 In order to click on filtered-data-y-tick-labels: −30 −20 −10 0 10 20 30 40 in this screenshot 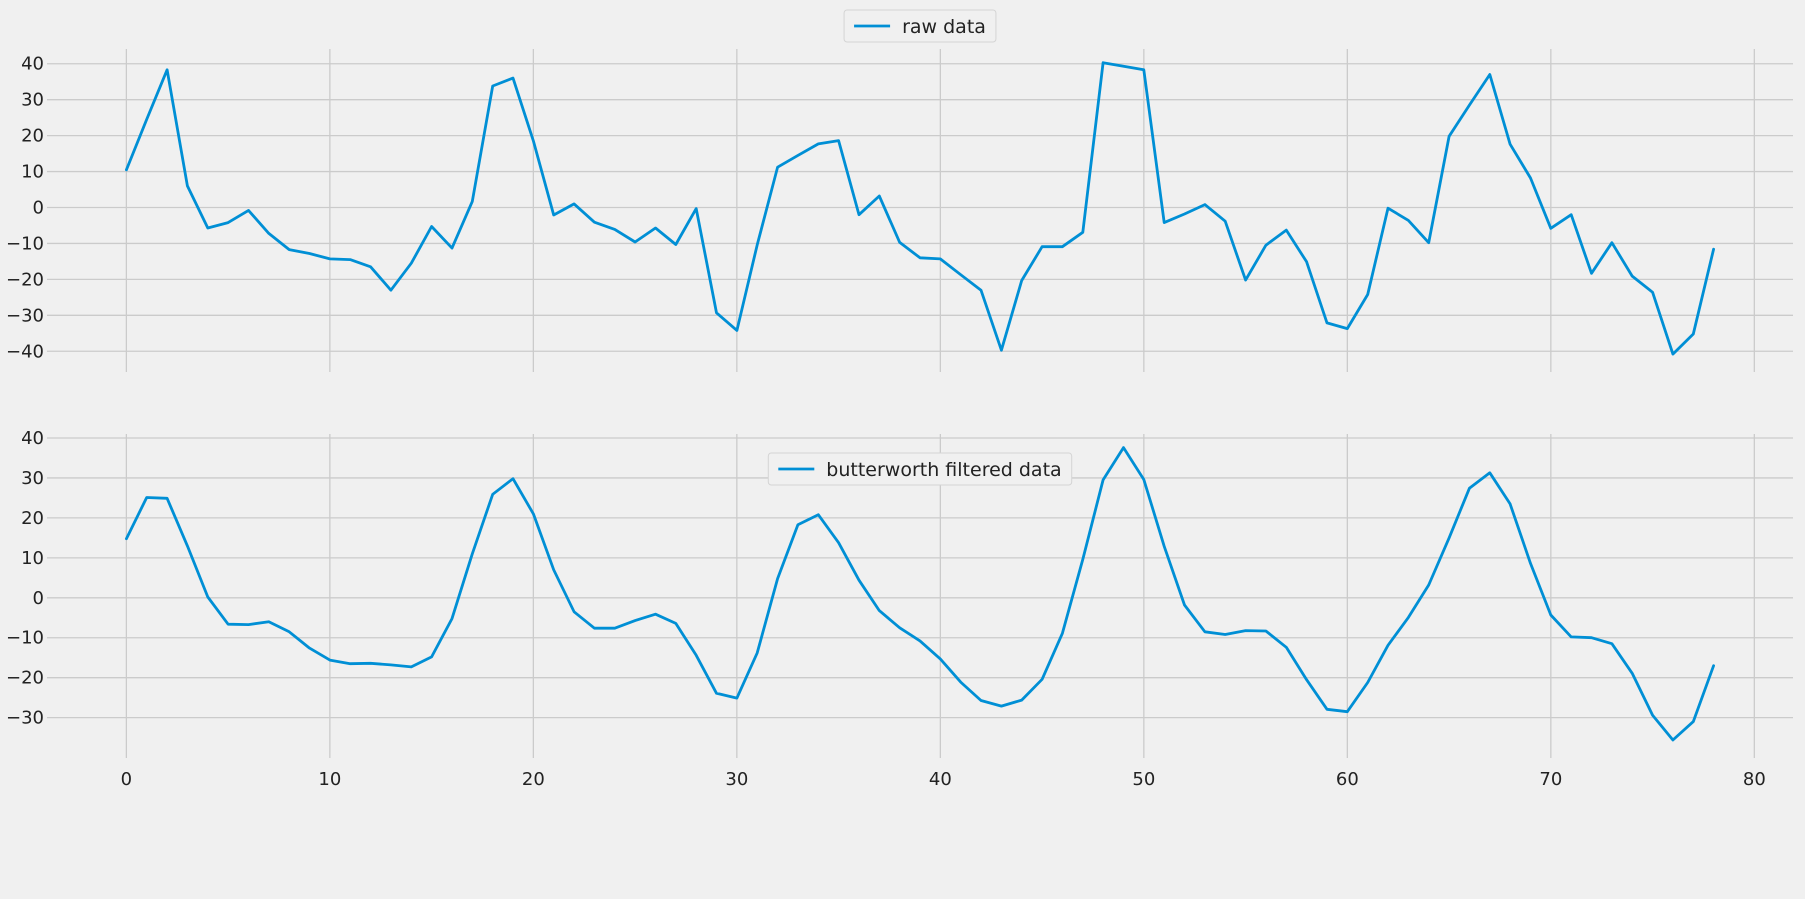, I will do `click(25, 578)`.